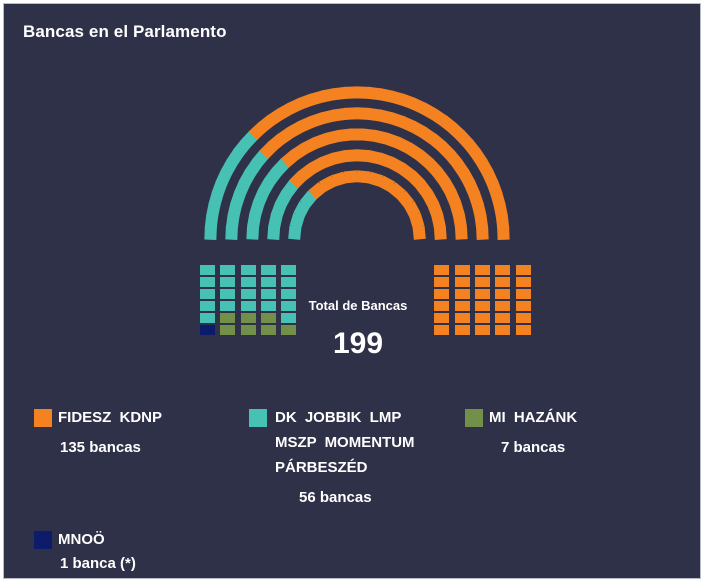  Describe the element at coordinates (43, 418) in the screenshot. I see `legend-swatch-fidesz-kdnp` at that location.